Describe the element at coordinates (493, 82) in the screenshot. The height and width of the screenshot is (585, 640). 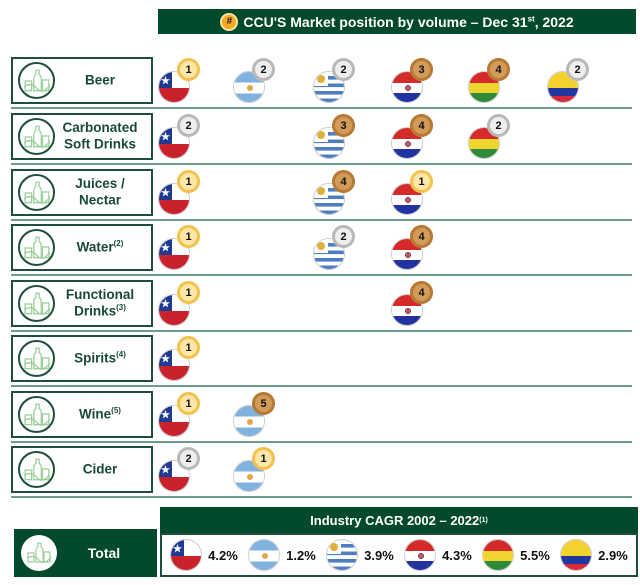
I see `position-bolivia: 4` at that location.